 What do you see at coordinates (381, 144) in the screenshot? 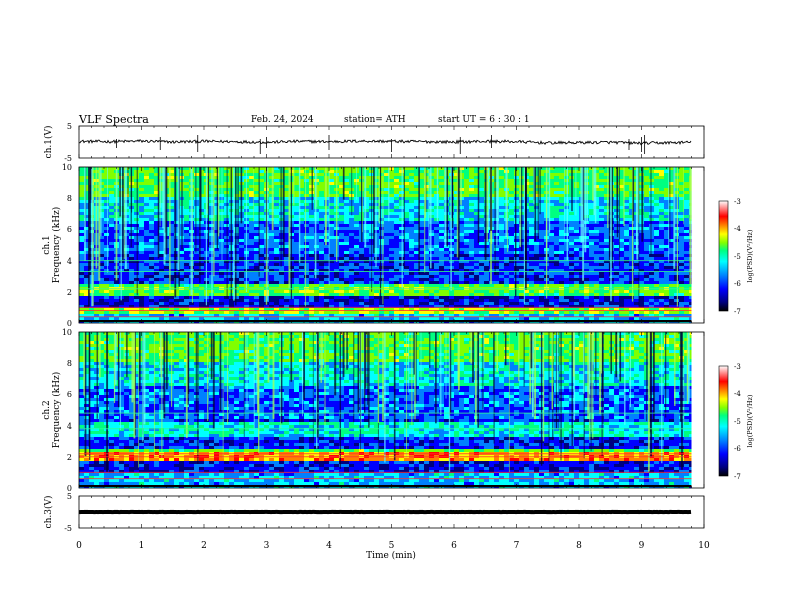
I see `ch1-waveform-spikes` at bounding box center [381, 144].